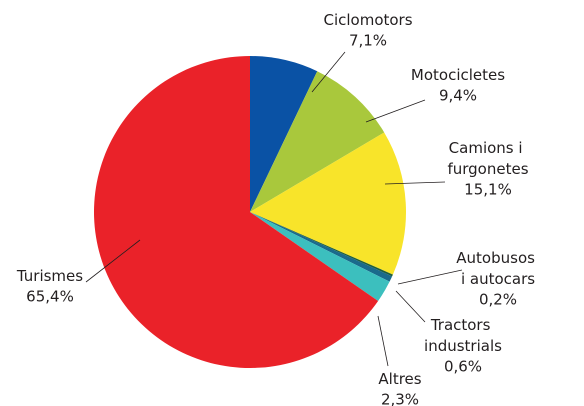  Describe the element at coordinates (49, 276) in the screenshot. I see `slice-label: Turismes` at that location.